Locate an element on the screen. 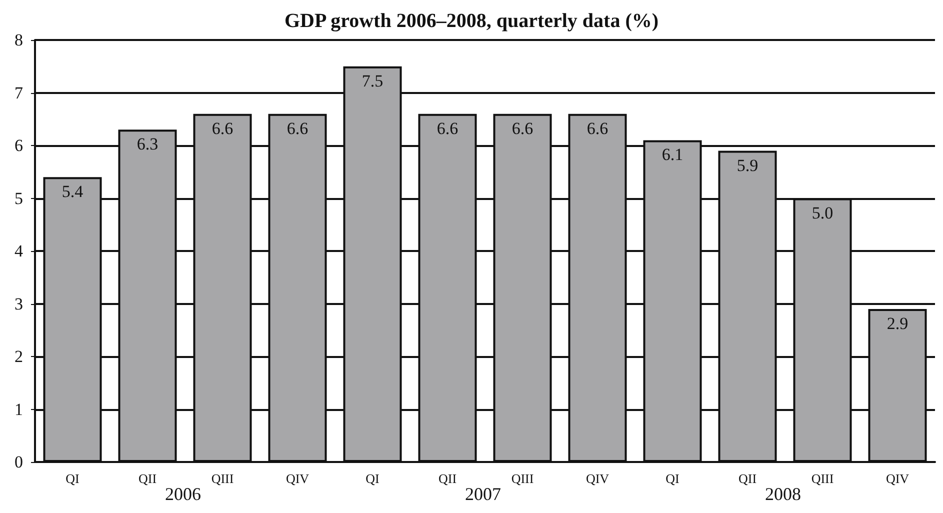 This screenshot has height=513, width=943. data-label: 6.3 is located at coordinates (147, 144).